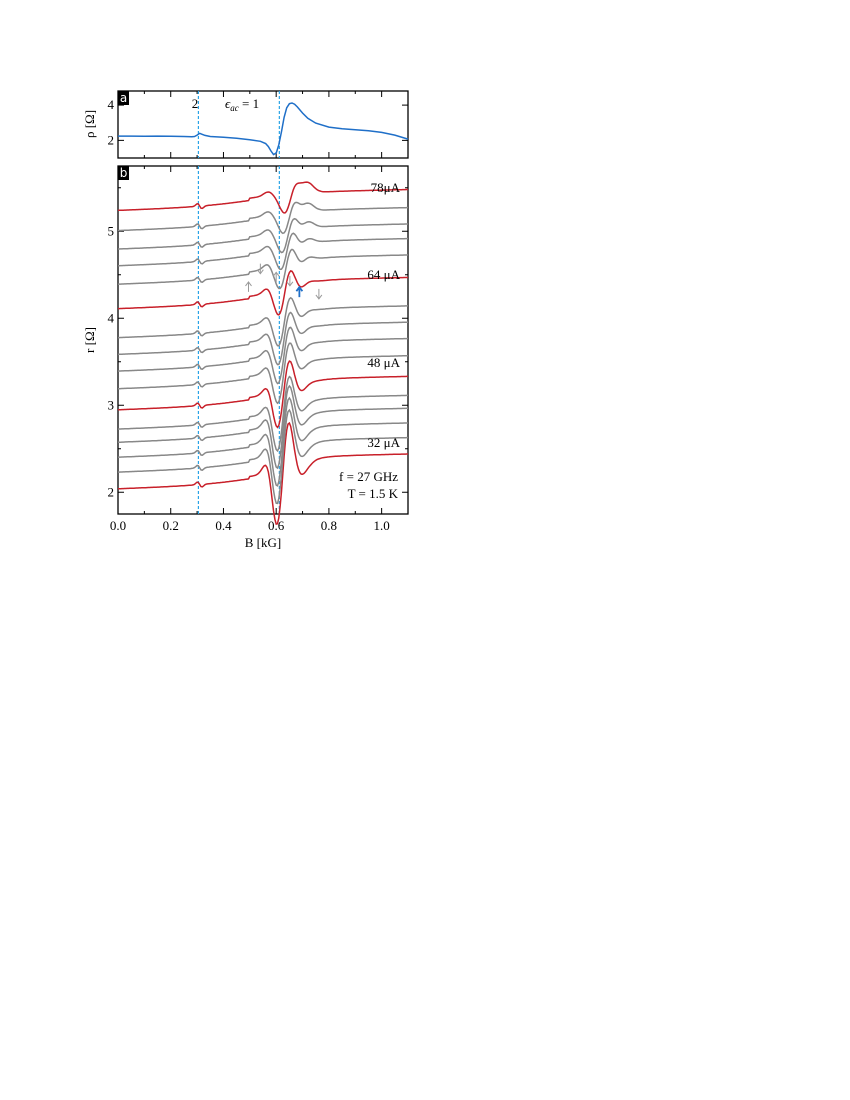 The image size is (850, 1100). I want to click on panel-b-badge, so click(123, 173).